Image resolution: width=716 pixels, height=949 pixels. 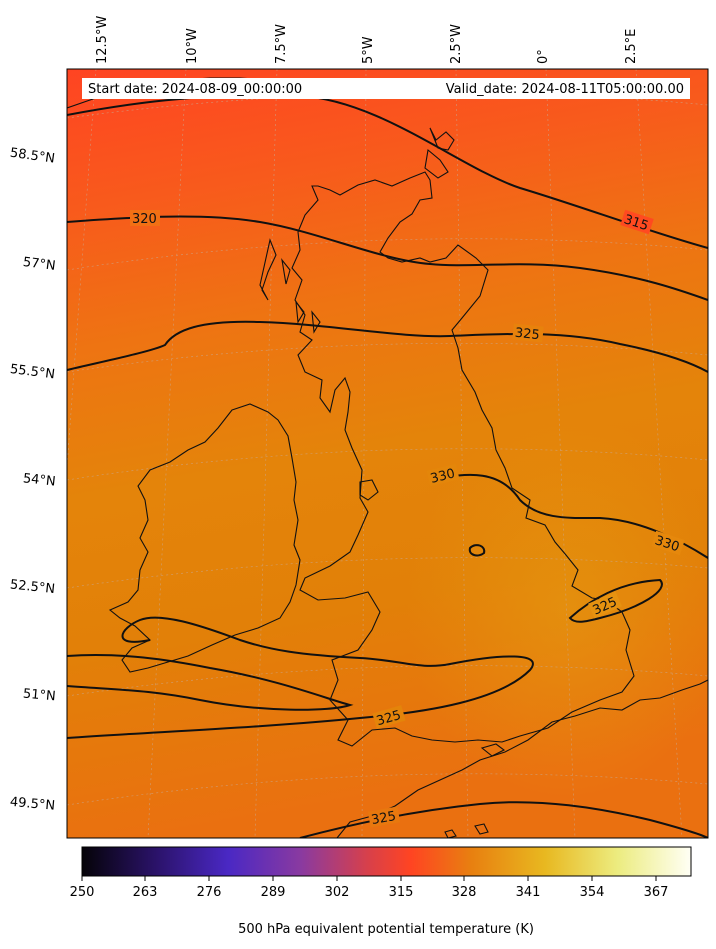 What do you see at coordinates (464, 892) in the screenshot?
I see `colorbar-tick-label: 328` at bounding box center [464, 892].